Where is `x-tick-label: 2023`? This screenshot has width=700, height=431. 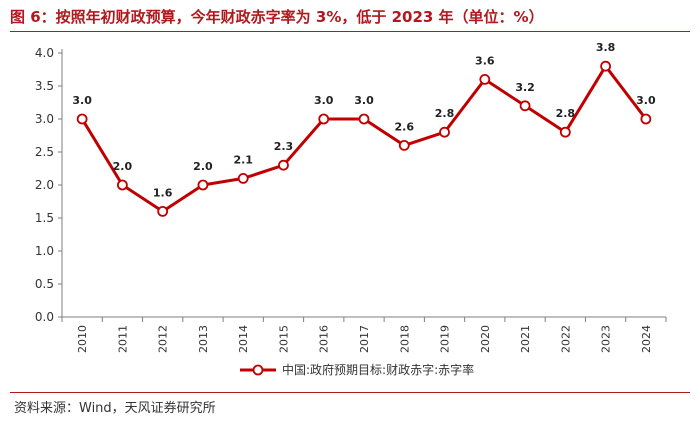 x-tick-label: 2023 is located at coordinates (606, 339).